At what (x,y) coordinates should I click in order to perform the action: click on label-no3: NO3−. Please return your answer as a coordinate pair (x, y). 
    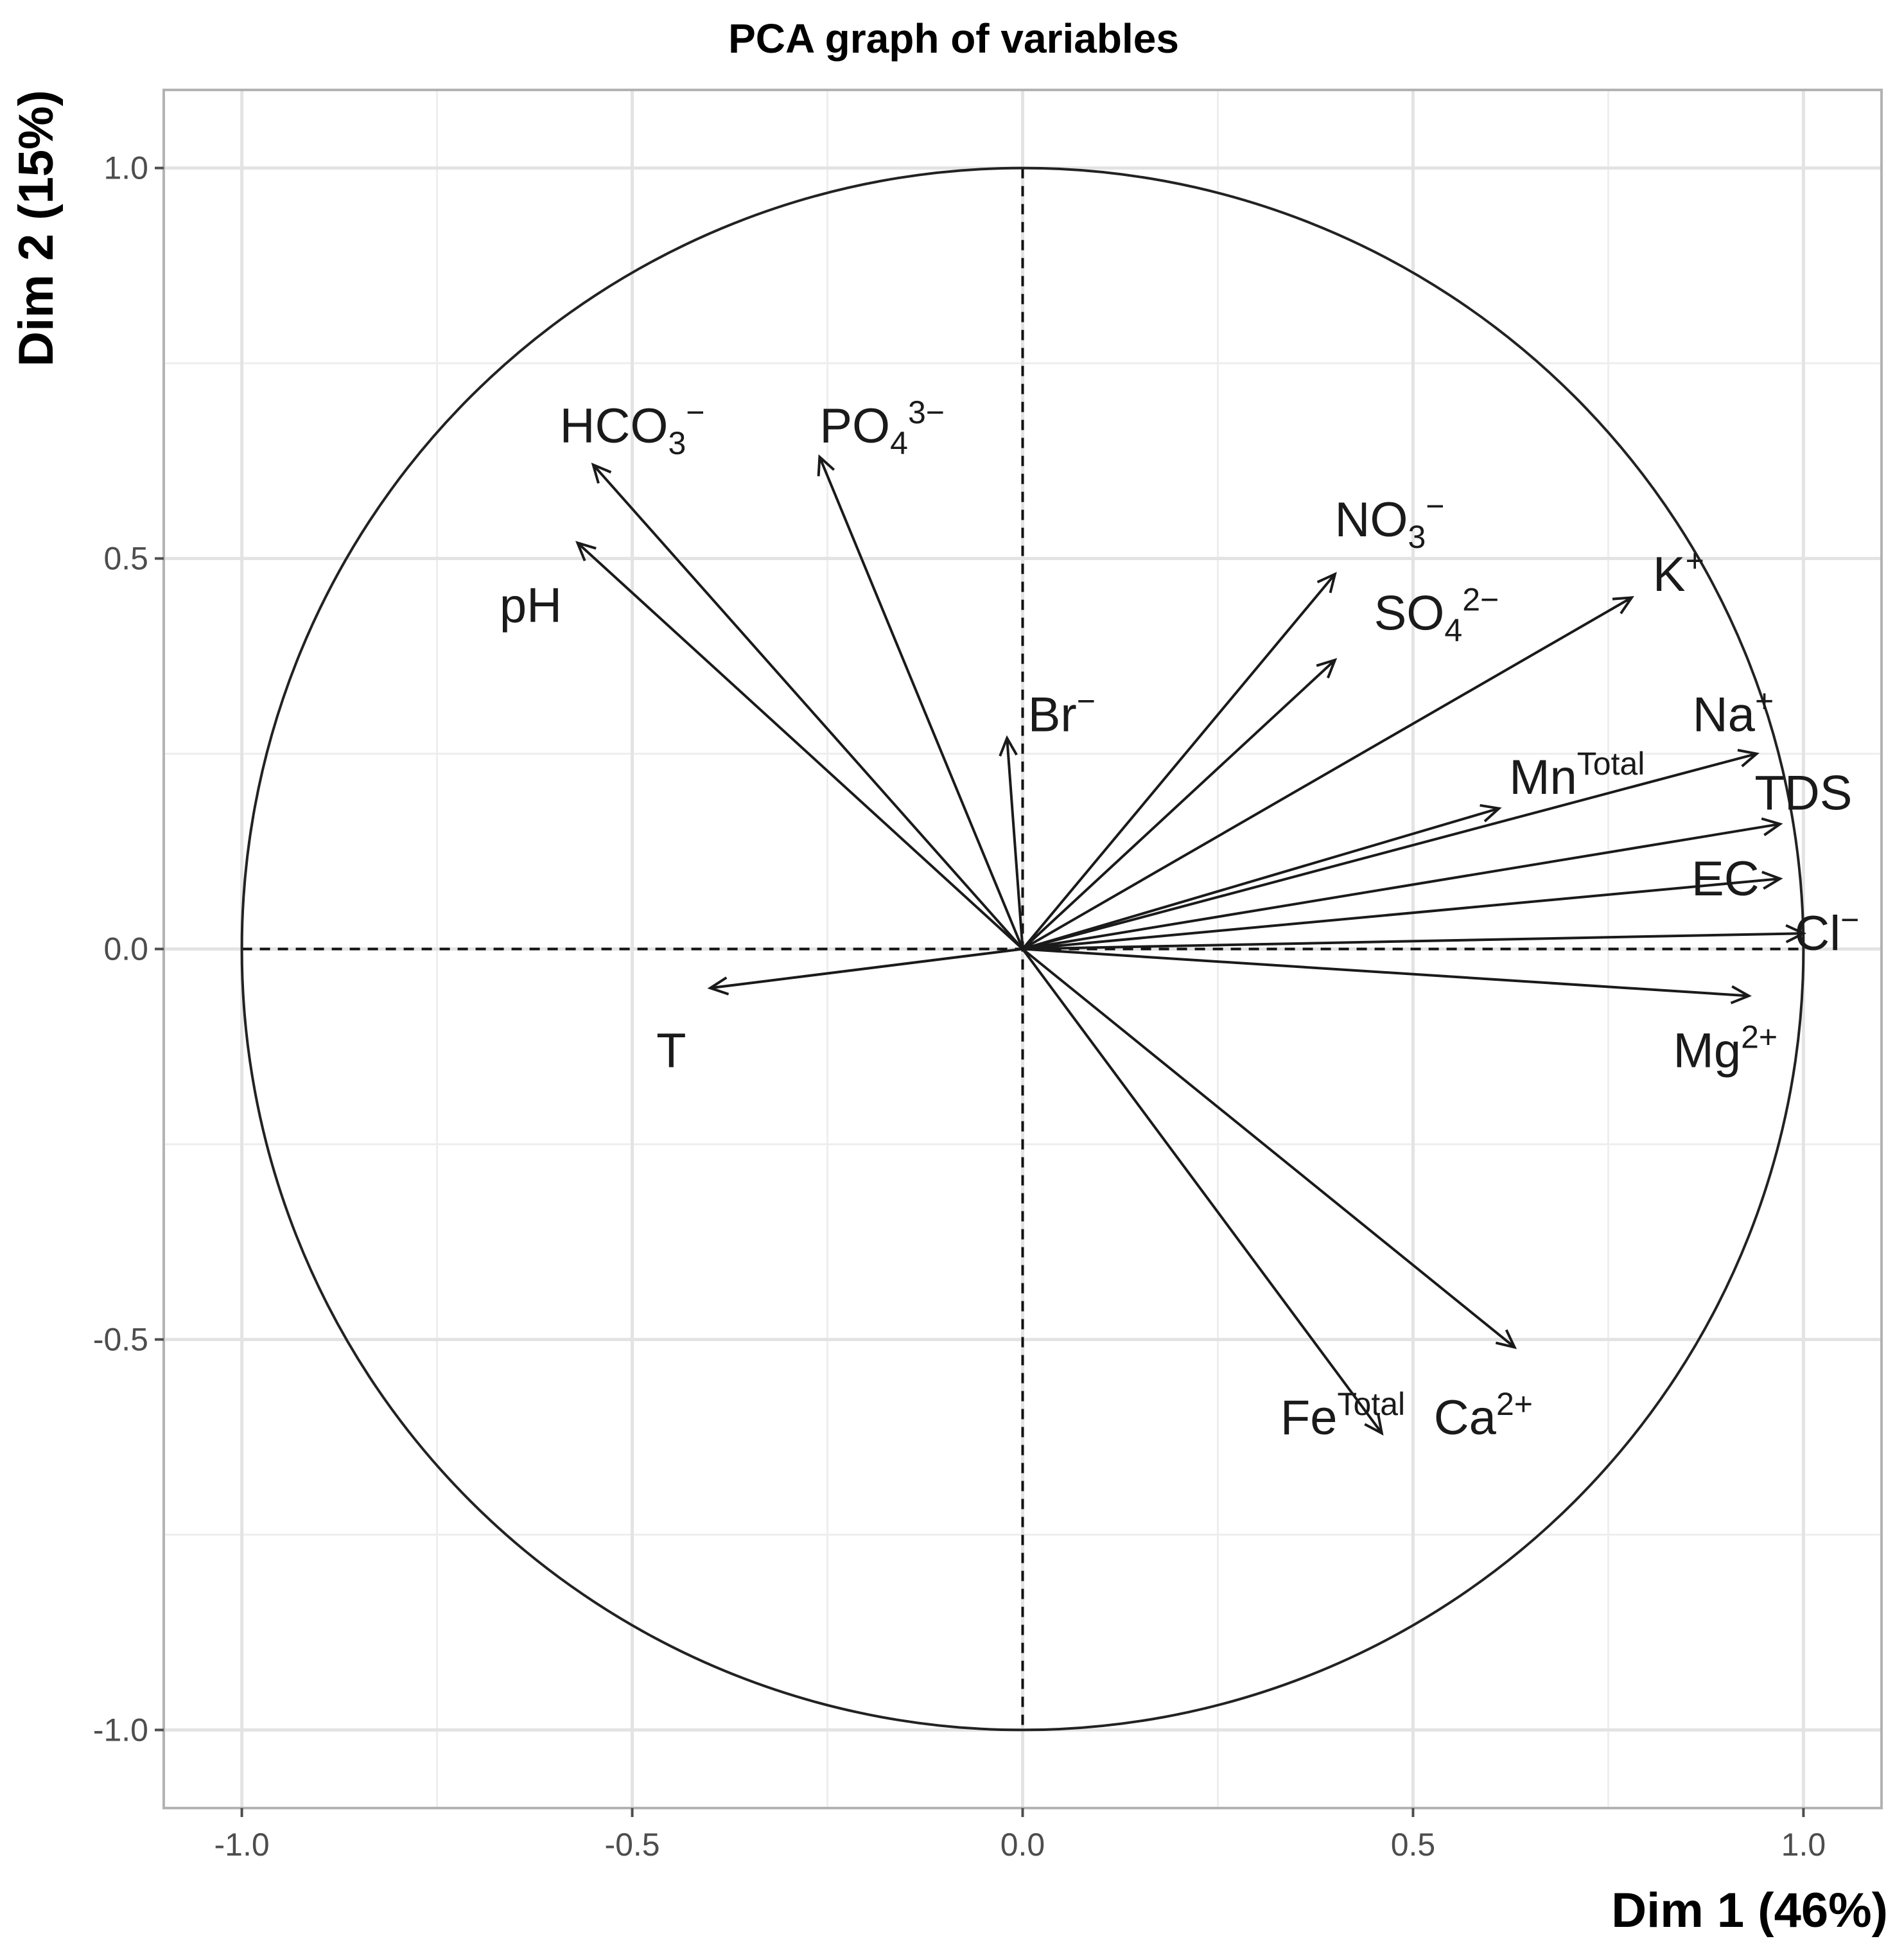
    Looking at the image, I should click on (1389, 521).